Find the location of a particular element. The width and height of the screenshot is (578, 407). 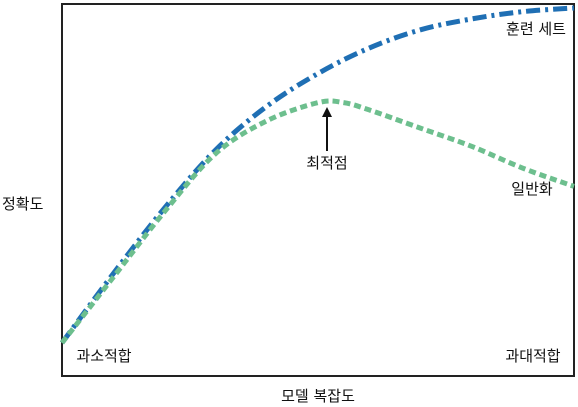

x-axis-label: 모델 복잡도 is located at coordinates (318, 396).